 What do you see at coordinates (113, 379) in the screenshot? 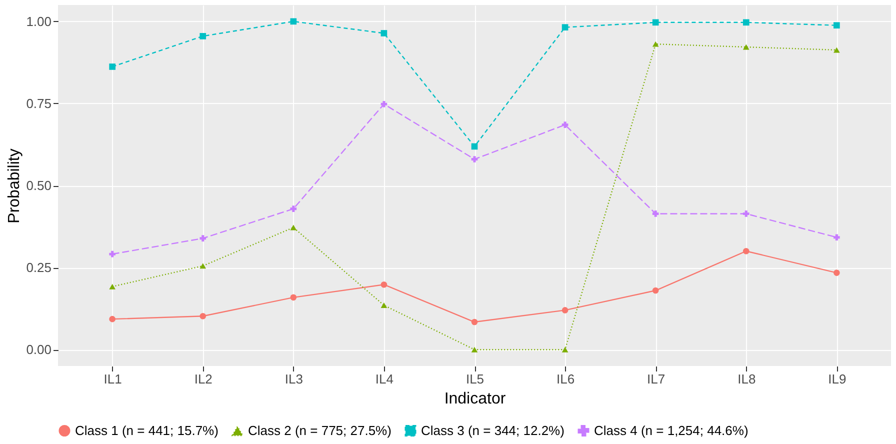
I see `x-tick-label: IL1` at bounding box center [113, 379].